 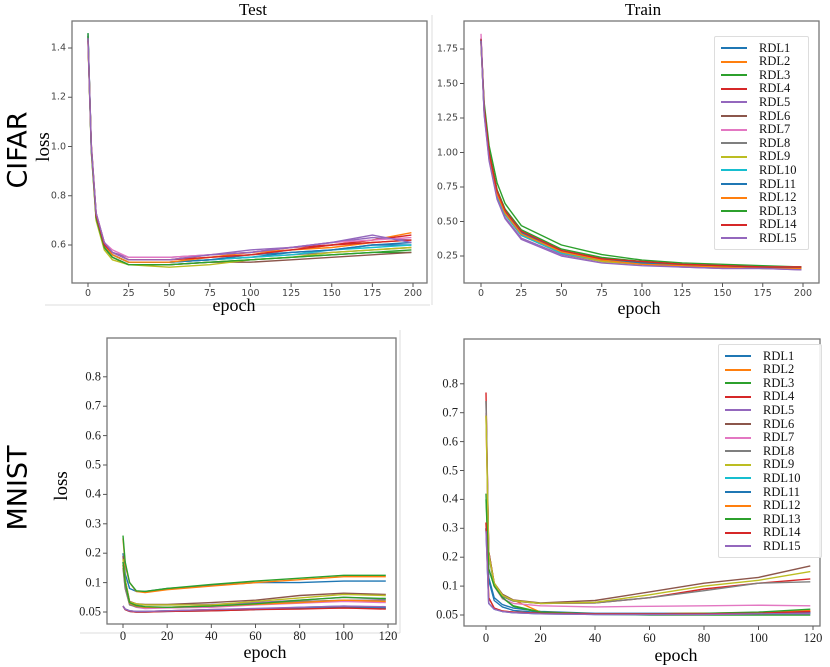 What do you see at coordinates (93, 523) in the screenshot?
I see `y-tick-label: 0.3` at bounding box center [93, 523].